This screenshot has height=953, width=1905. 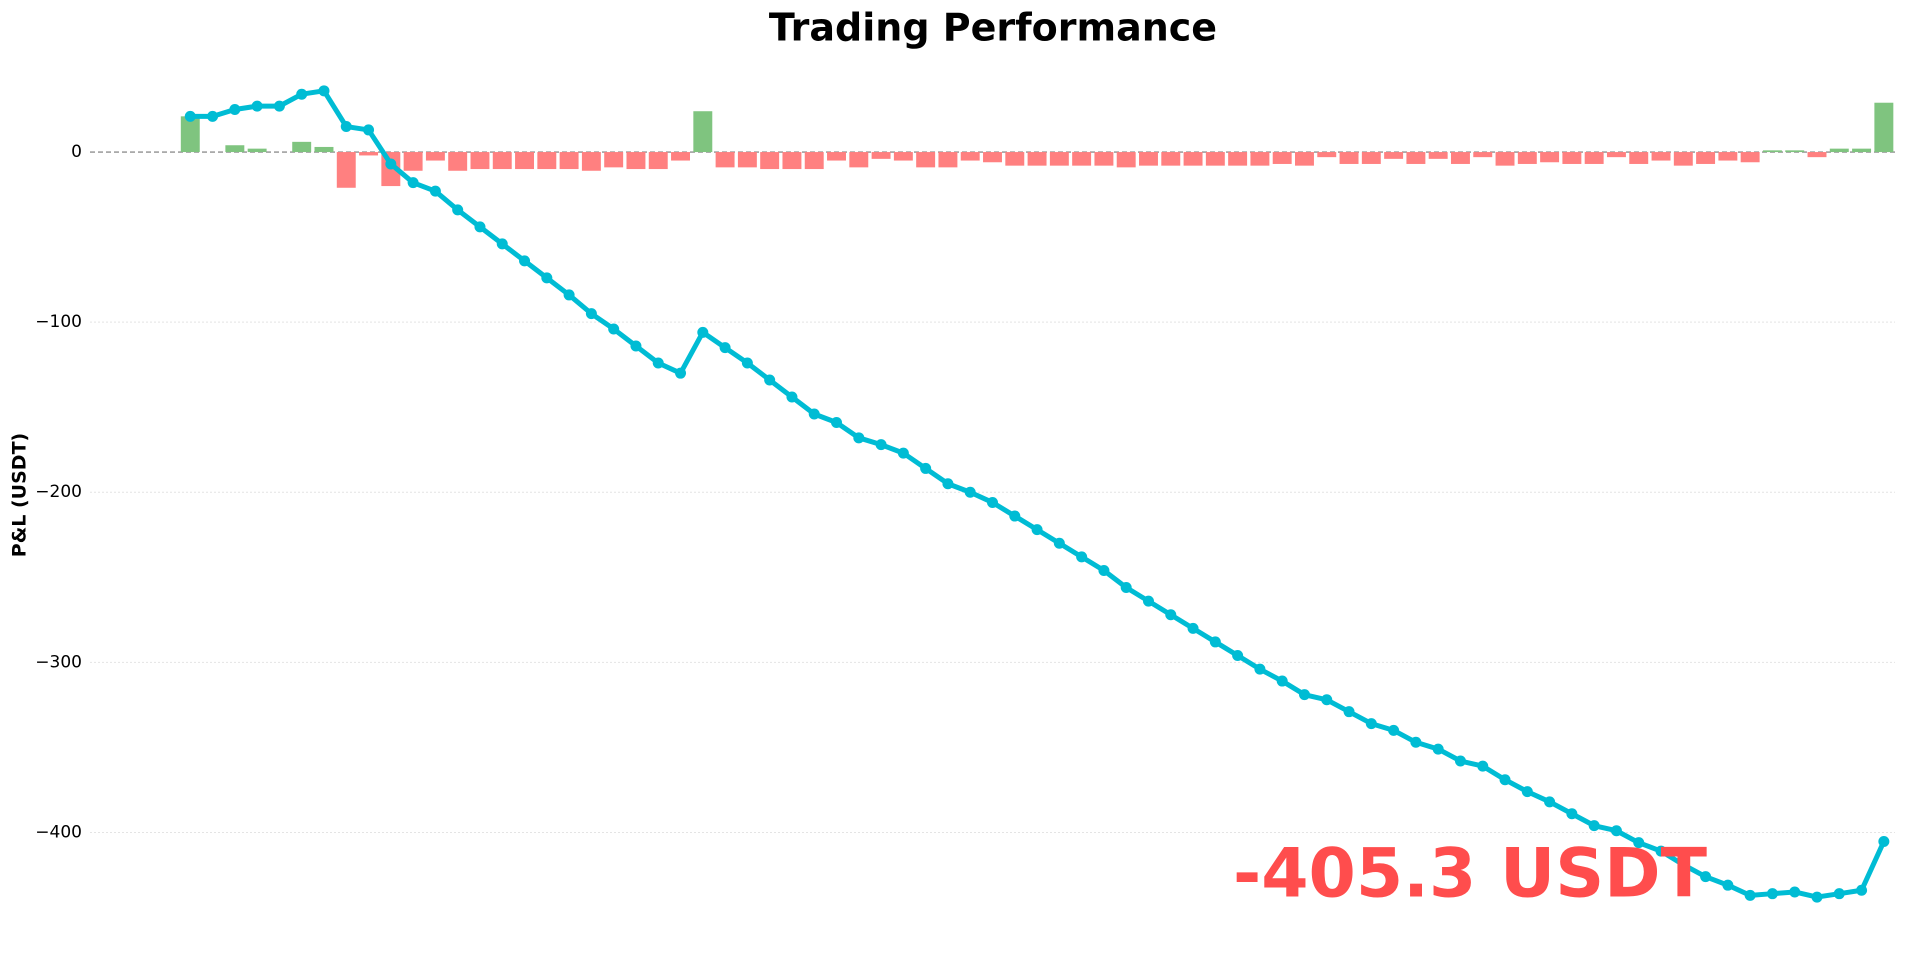 I want to click on y-tick-label: −100, so click(x=58, y=322).